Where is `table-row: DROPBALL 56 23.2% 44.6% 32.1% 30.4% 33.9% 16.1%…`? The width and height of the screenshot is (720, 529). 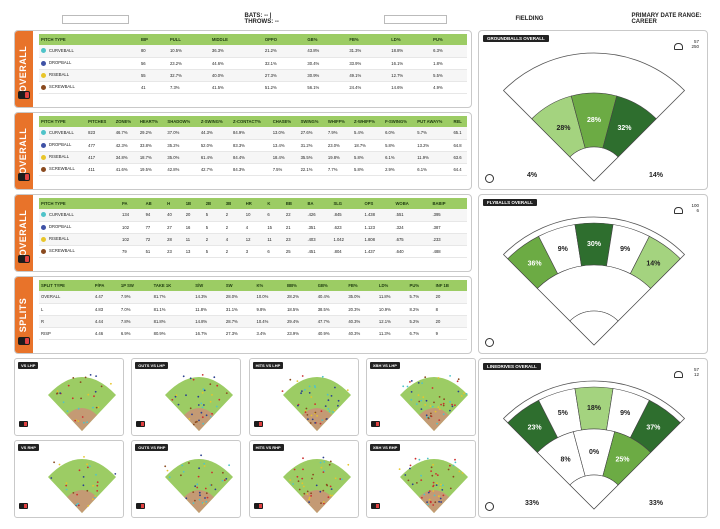
table-row: DROPBALL 56 23.2% 44.6% 32.1% 30.4% 33.9% 16.1%… is located at coordinates (253, 63).